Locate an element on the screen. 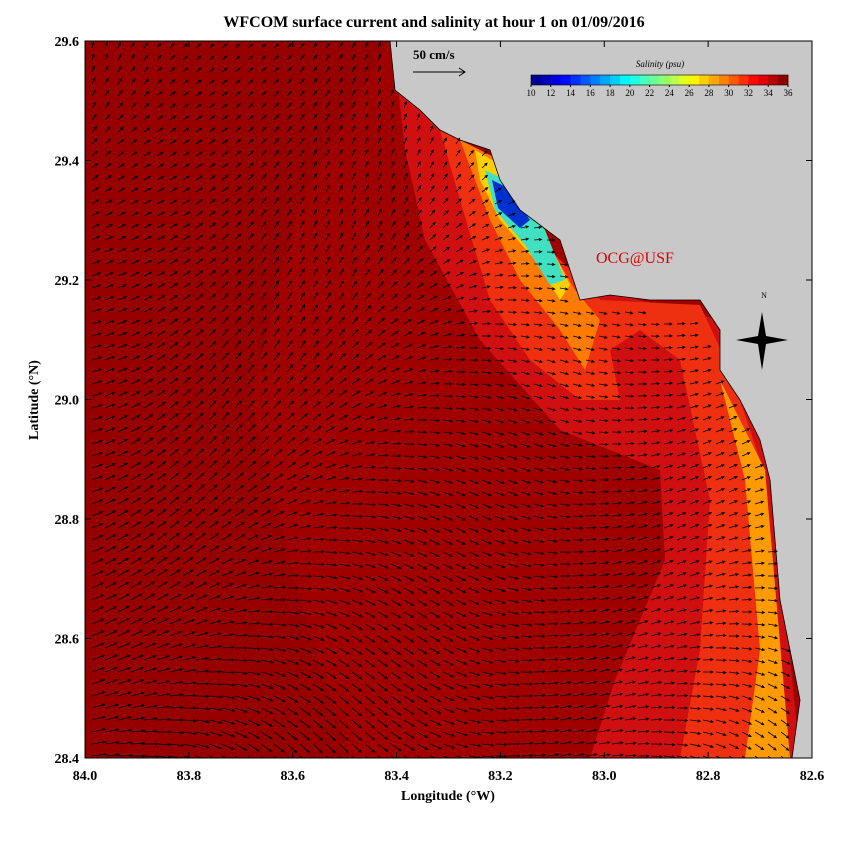 Image resolution: width=857 pixels, height=847 pixels. colorbar-tick-label: 16 is located at coordinates (591, 93).